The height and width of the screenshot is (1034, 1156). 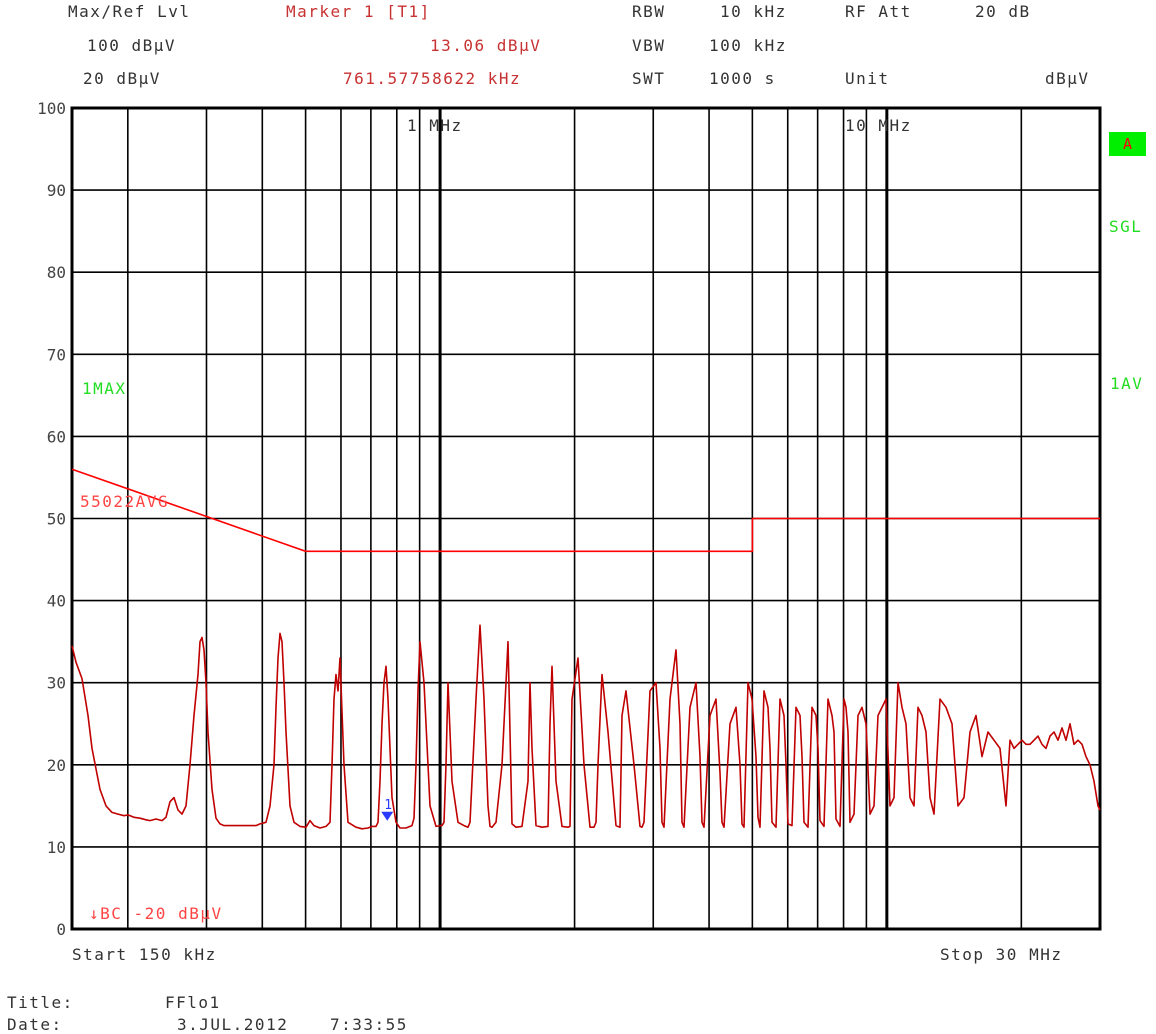 What do you see at coordinates (649, 11) in the screenshot?
I see `rbw-label: RBW` at bounding box center [649, 11].